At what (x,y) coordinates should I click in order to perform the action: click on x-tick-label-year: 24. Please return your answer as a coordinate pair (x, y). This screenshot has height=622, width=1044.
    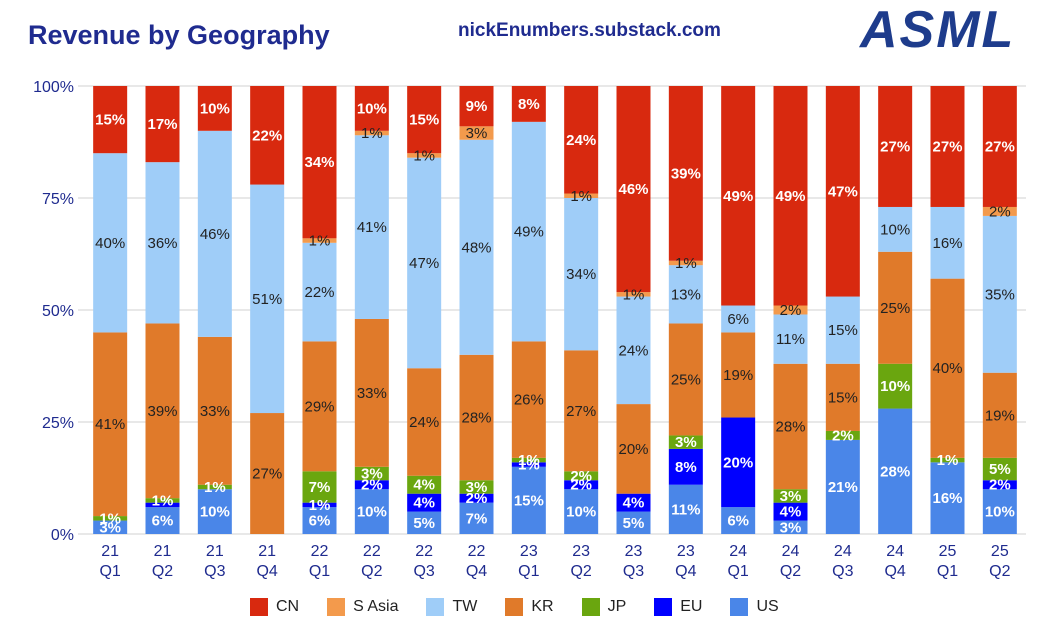
    Looking at the image, I should click on (738, 551).